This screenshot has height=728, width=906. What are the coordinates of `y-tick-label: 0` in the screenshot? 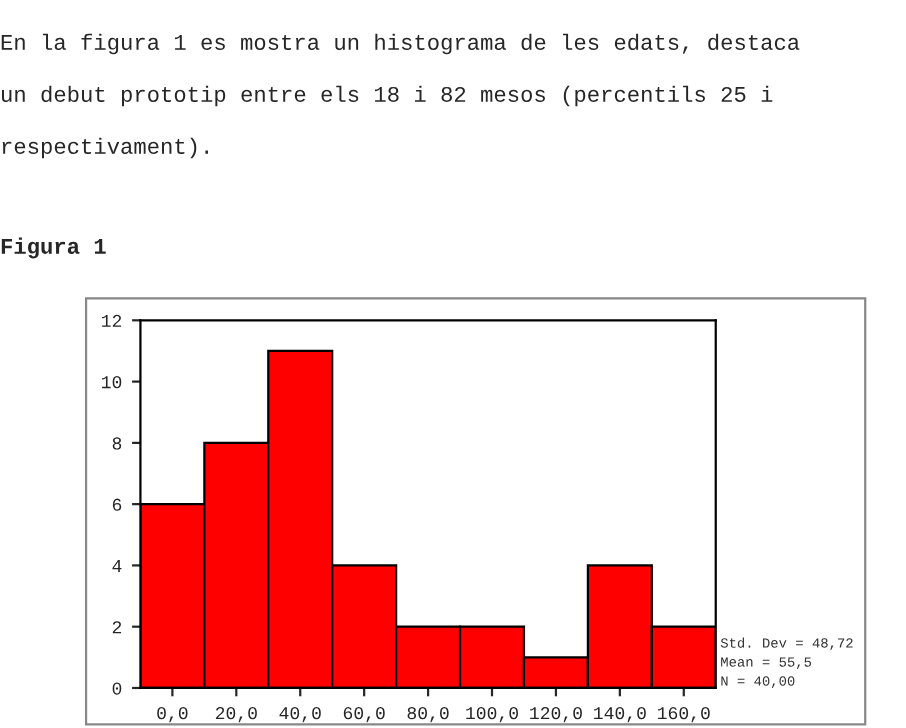 It's located at (117, 688).